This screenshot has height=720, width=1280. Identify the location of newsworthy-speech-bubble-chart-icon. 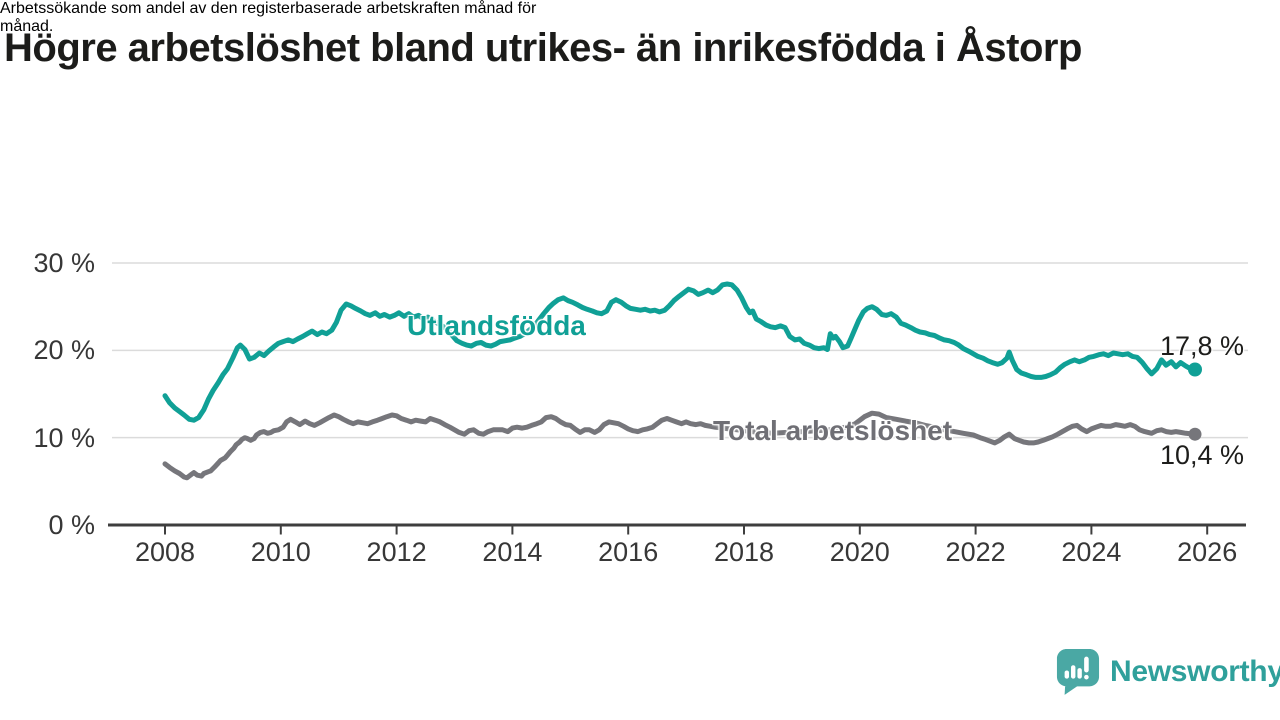
(1078, 672).